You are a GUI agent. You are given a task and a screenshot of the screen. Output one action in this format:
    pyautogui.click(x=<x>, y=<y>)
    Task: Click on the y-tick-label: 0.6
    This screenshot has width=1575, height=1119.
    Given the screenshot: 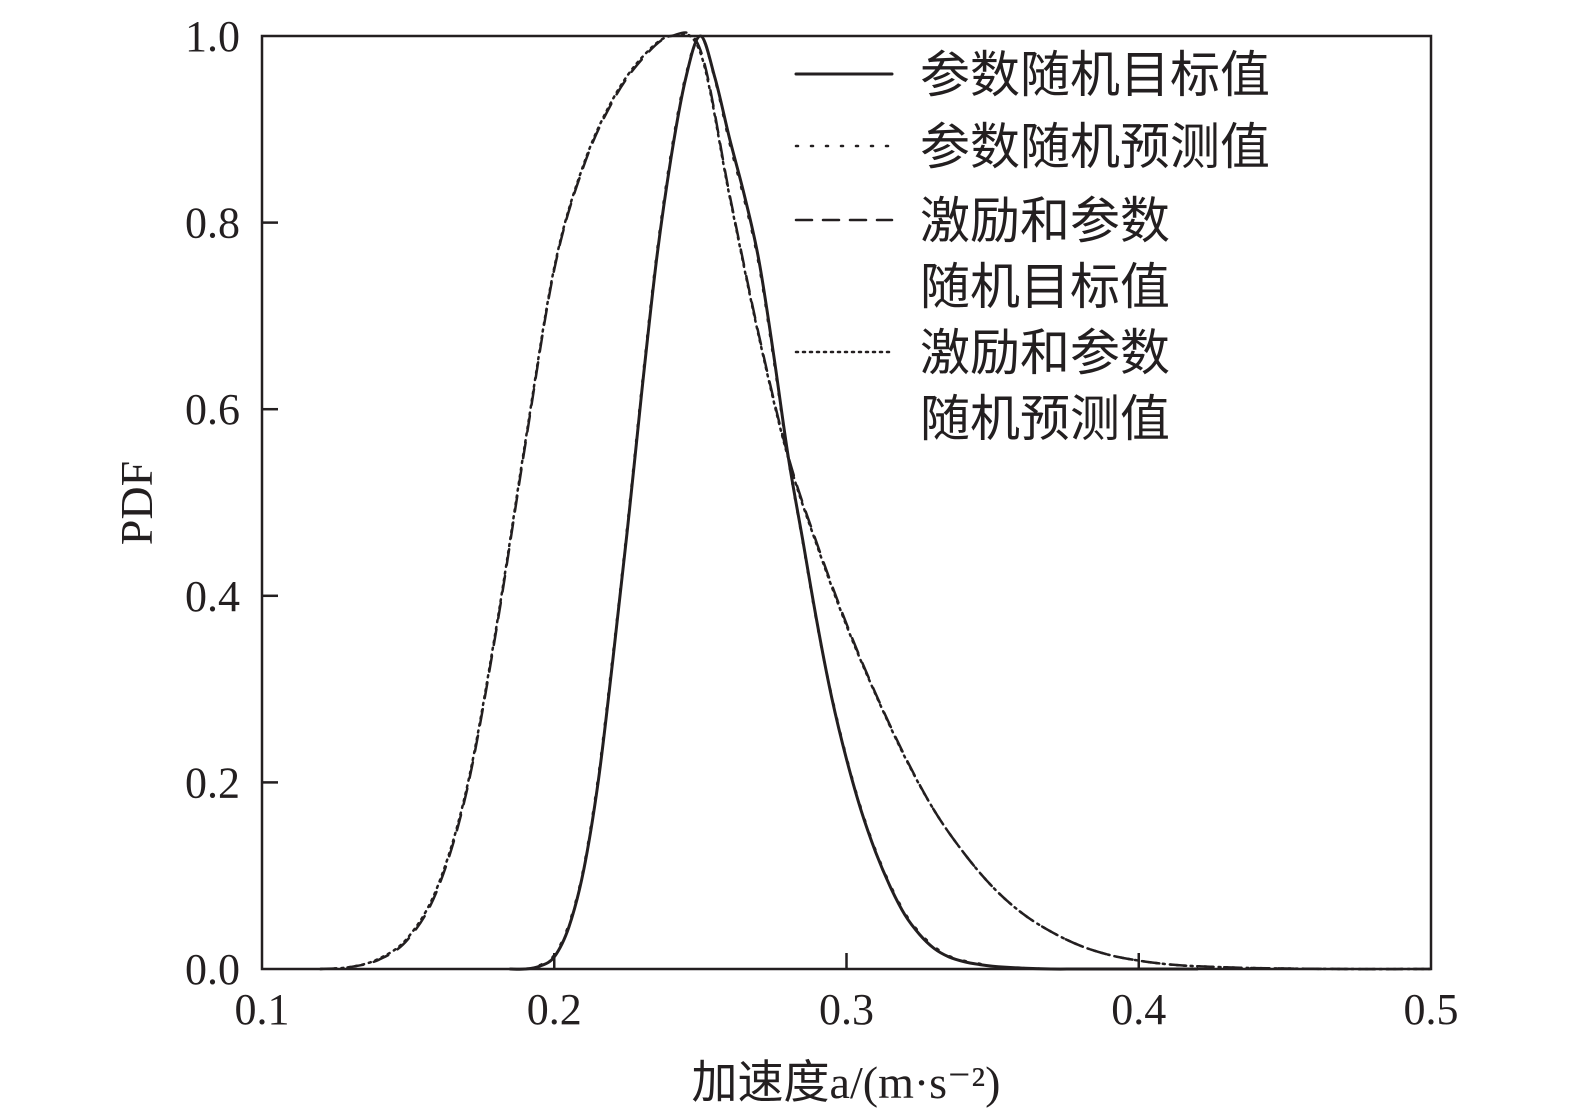 What is the action you would take?
    pyautogui.click(x=212, y=409)
    